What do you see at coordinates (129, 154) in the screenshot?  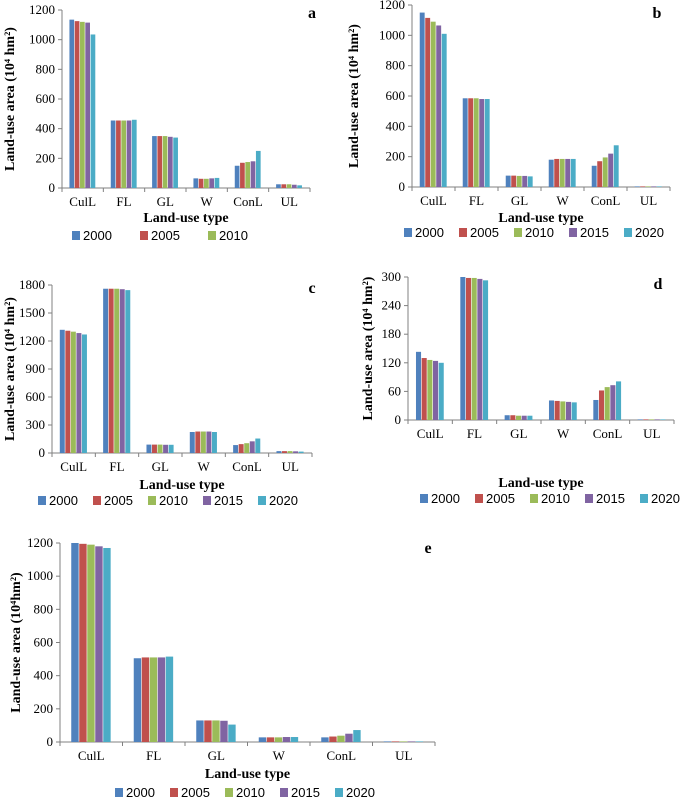 I see `bar-FL-2015` at bounding box center [129, 154].